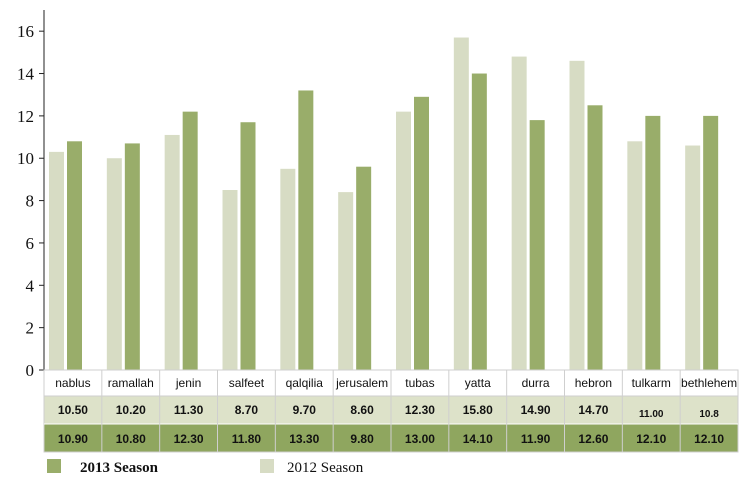  I want to click on bar-2012-tubas, so click(403, 240).